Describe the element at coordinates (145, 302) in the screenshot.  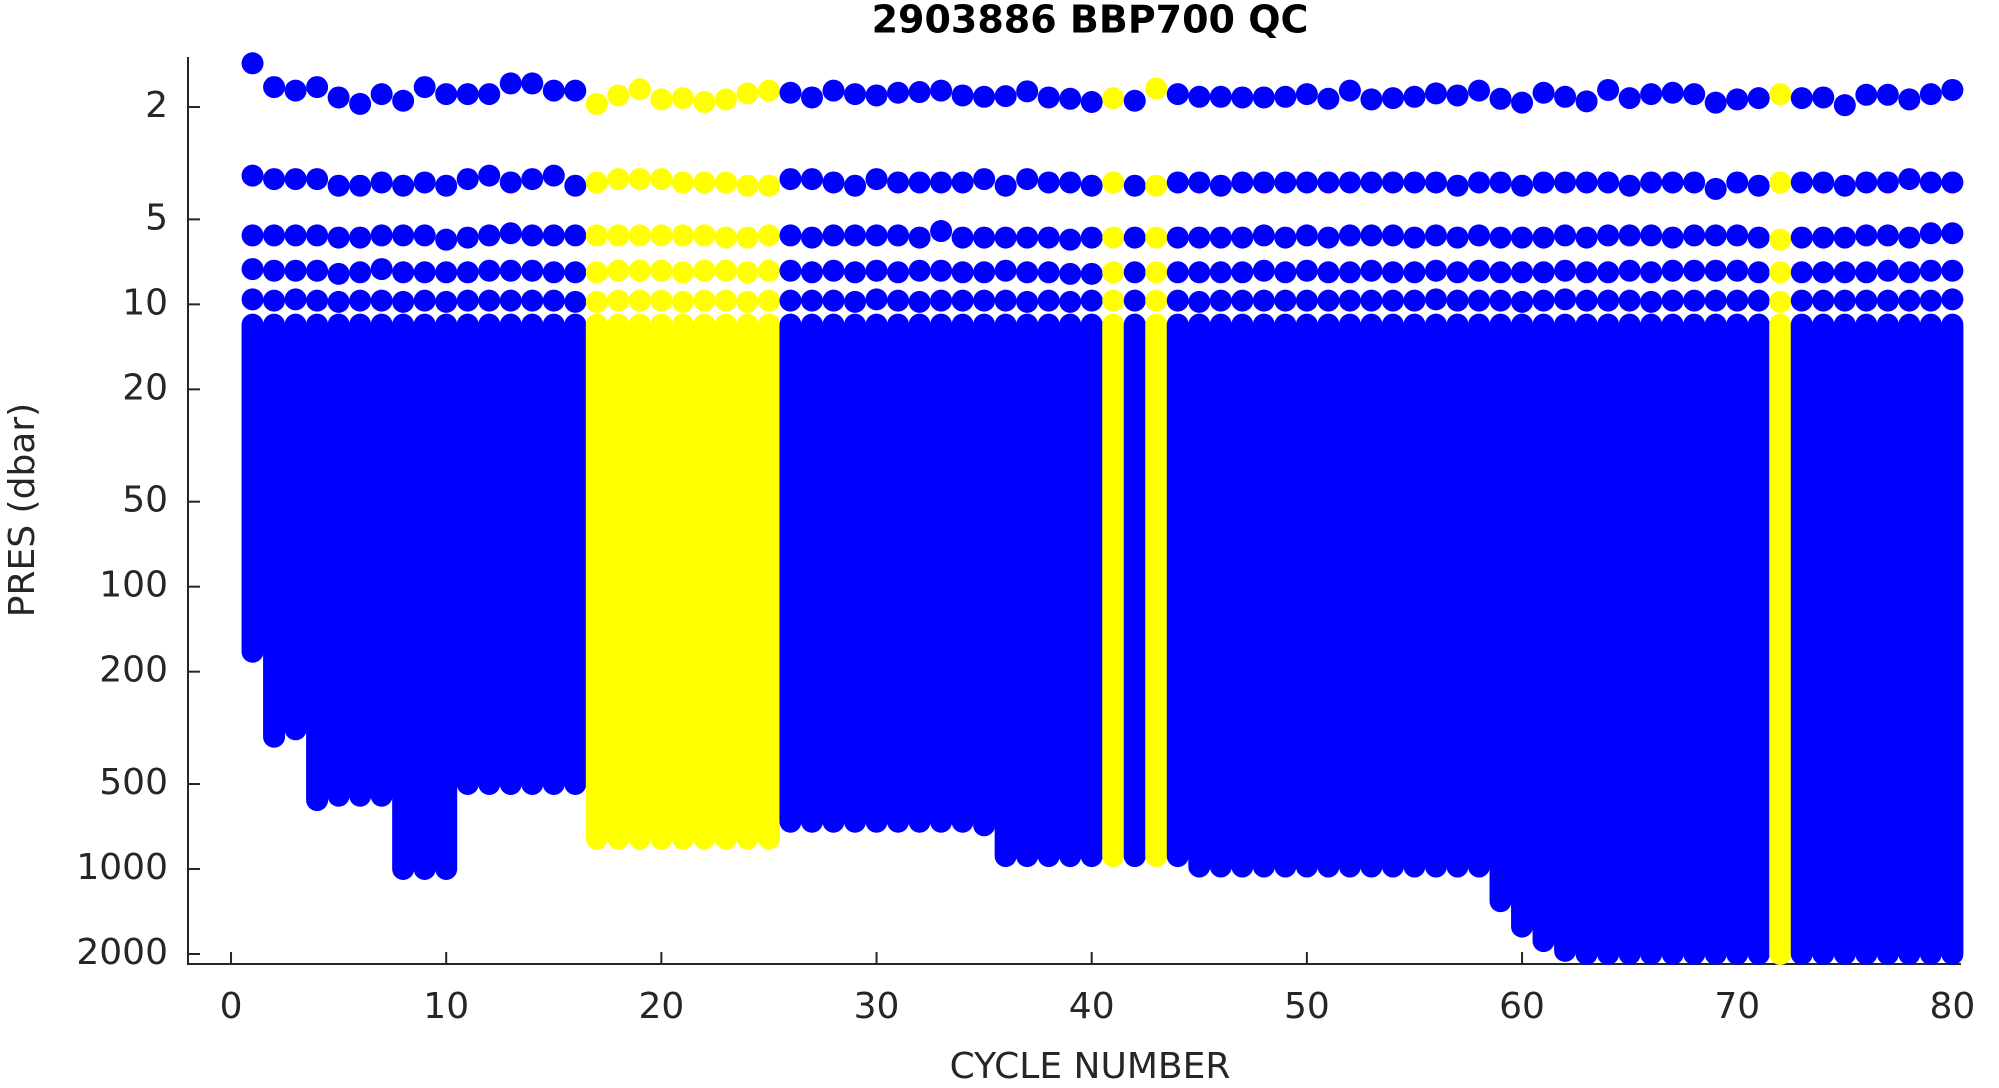
I see `y-tick-label: 10` at that location.